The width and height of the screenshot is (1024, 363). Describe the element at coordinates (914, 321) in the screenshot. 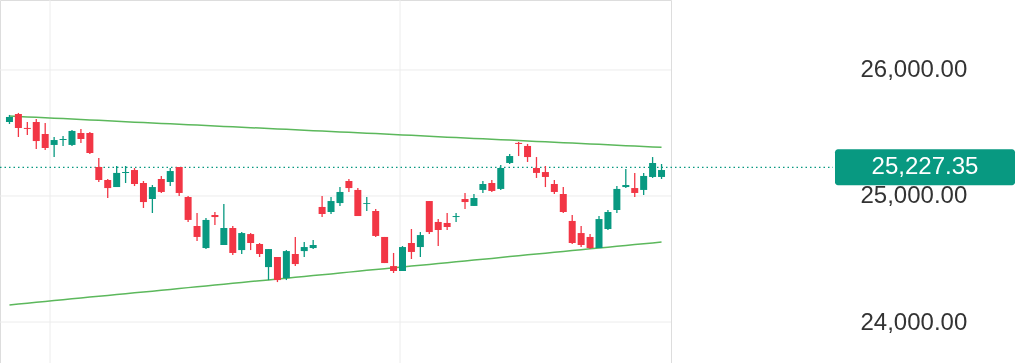

I see `y-tick-label: 24,000.00` at that location.